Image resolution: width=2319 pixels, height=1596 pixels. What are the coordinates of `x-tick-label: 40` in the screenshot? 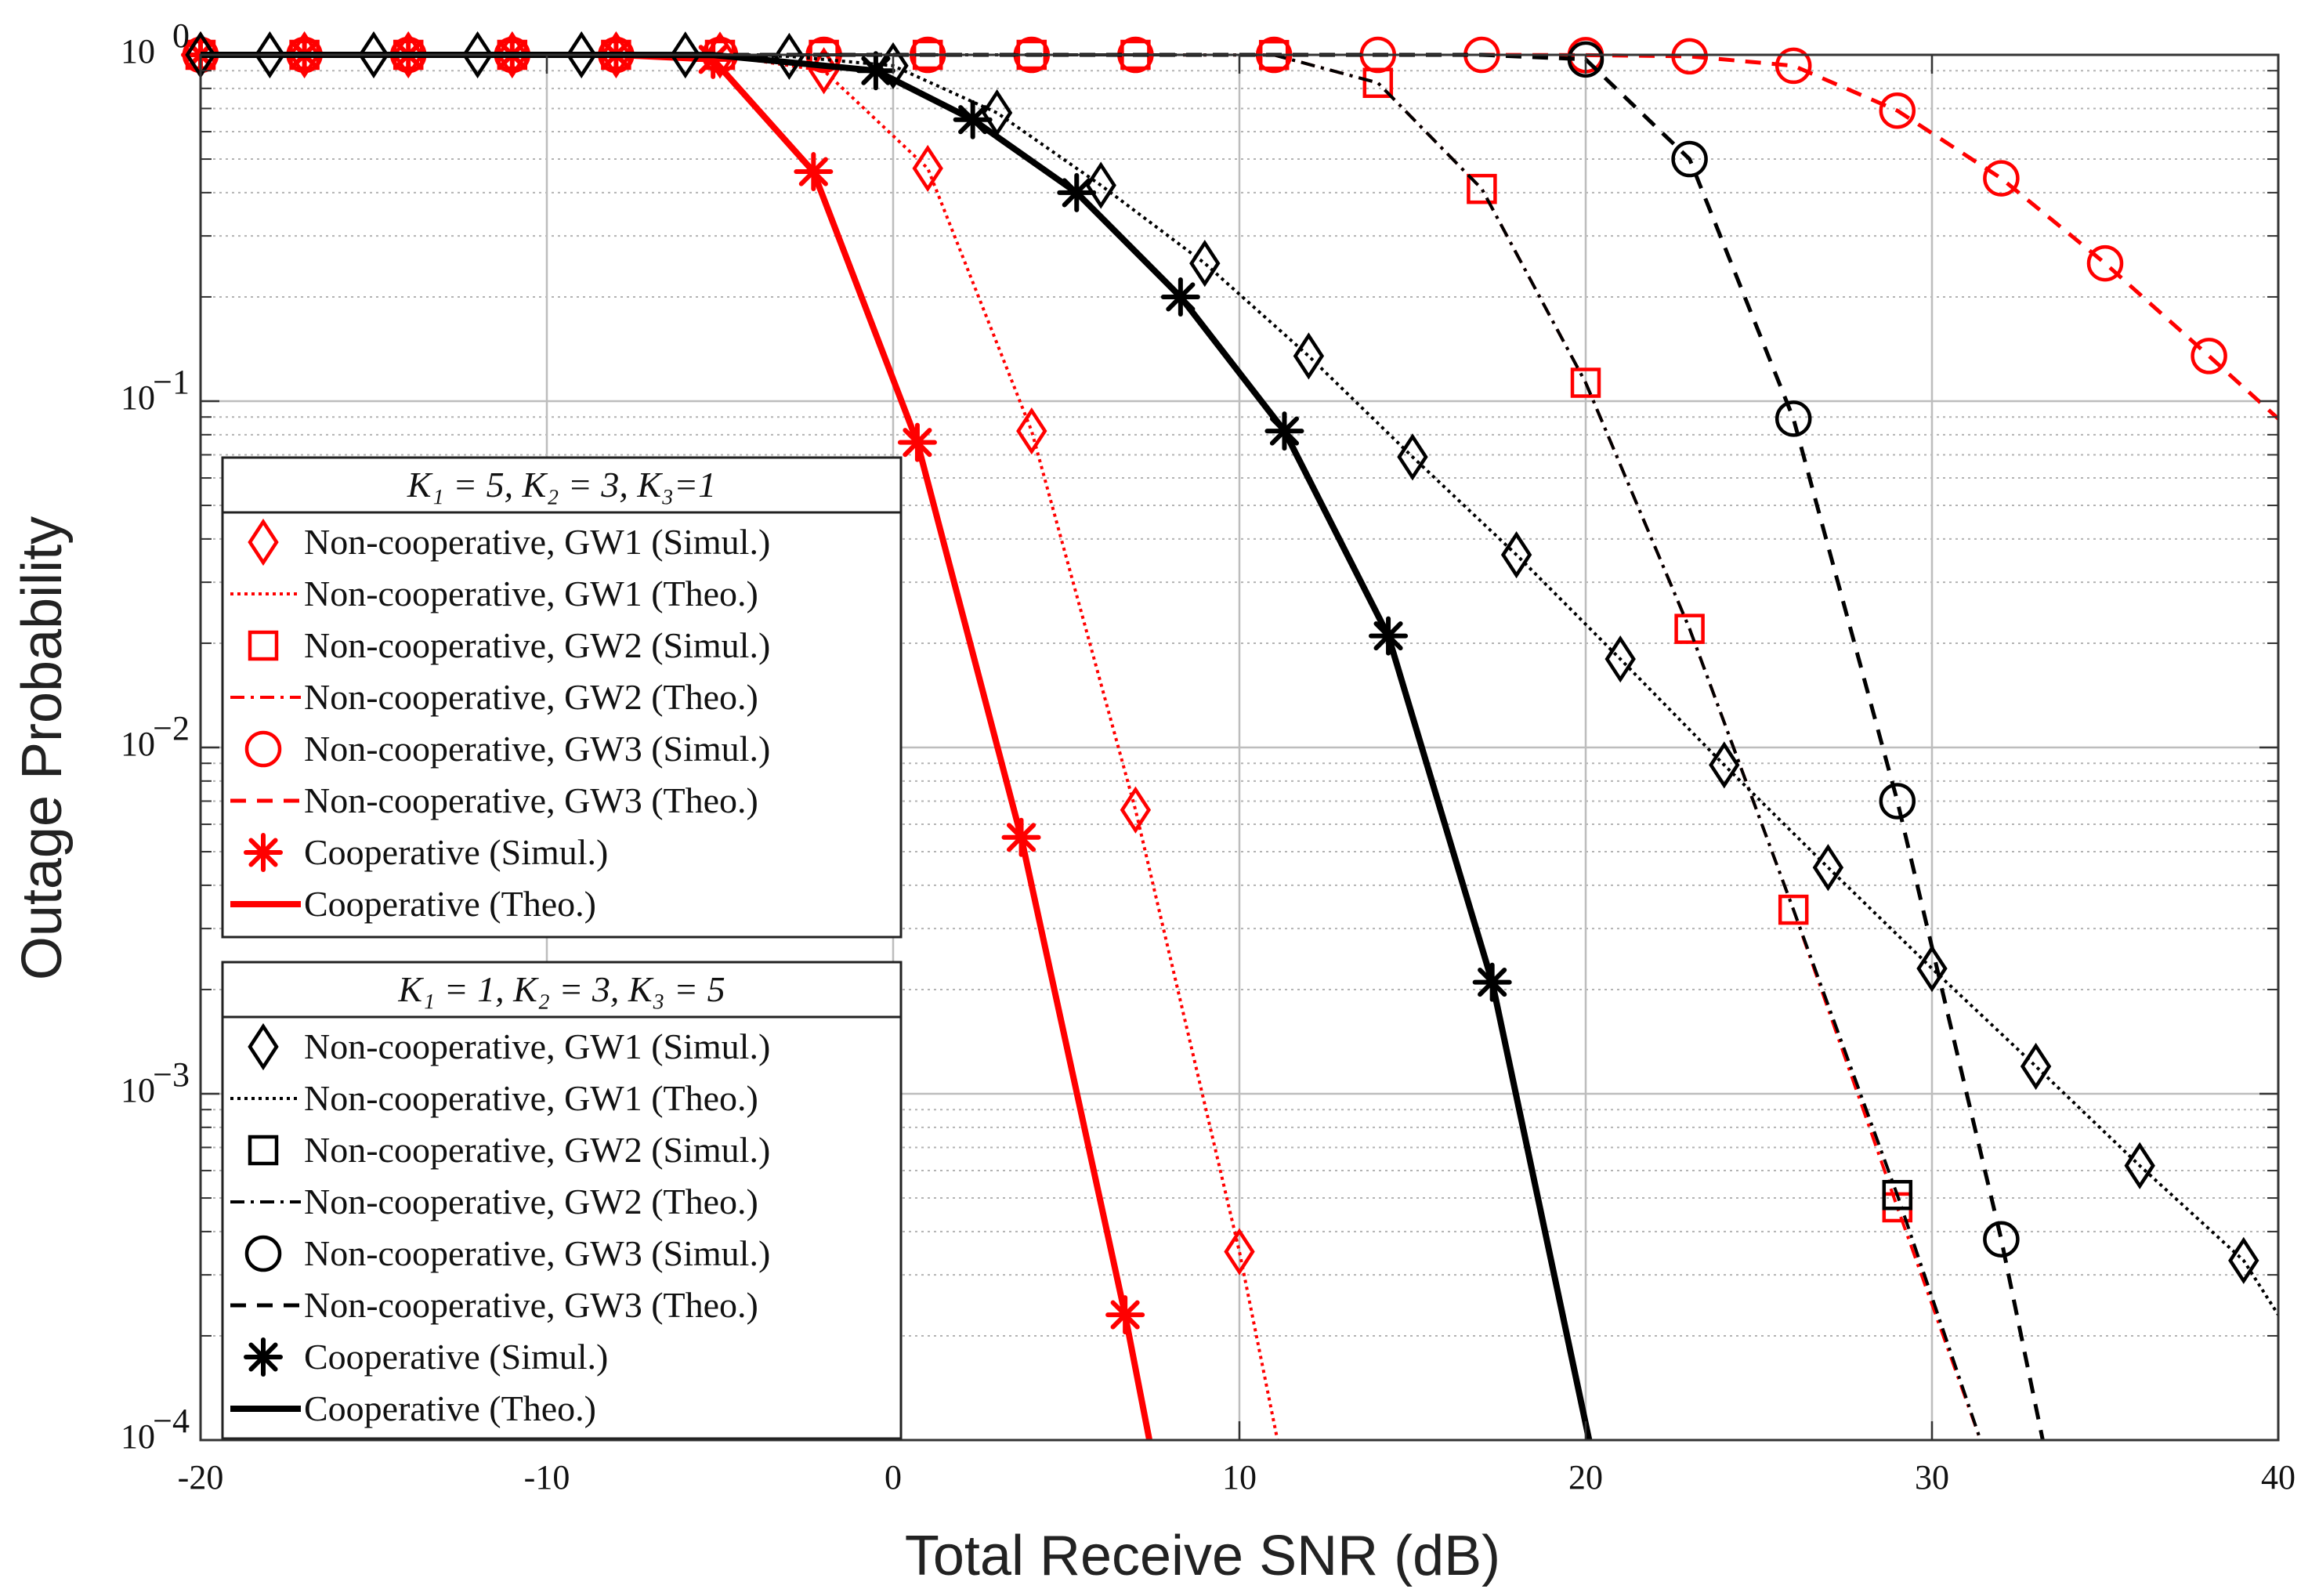 It's located at (2278, 1477).